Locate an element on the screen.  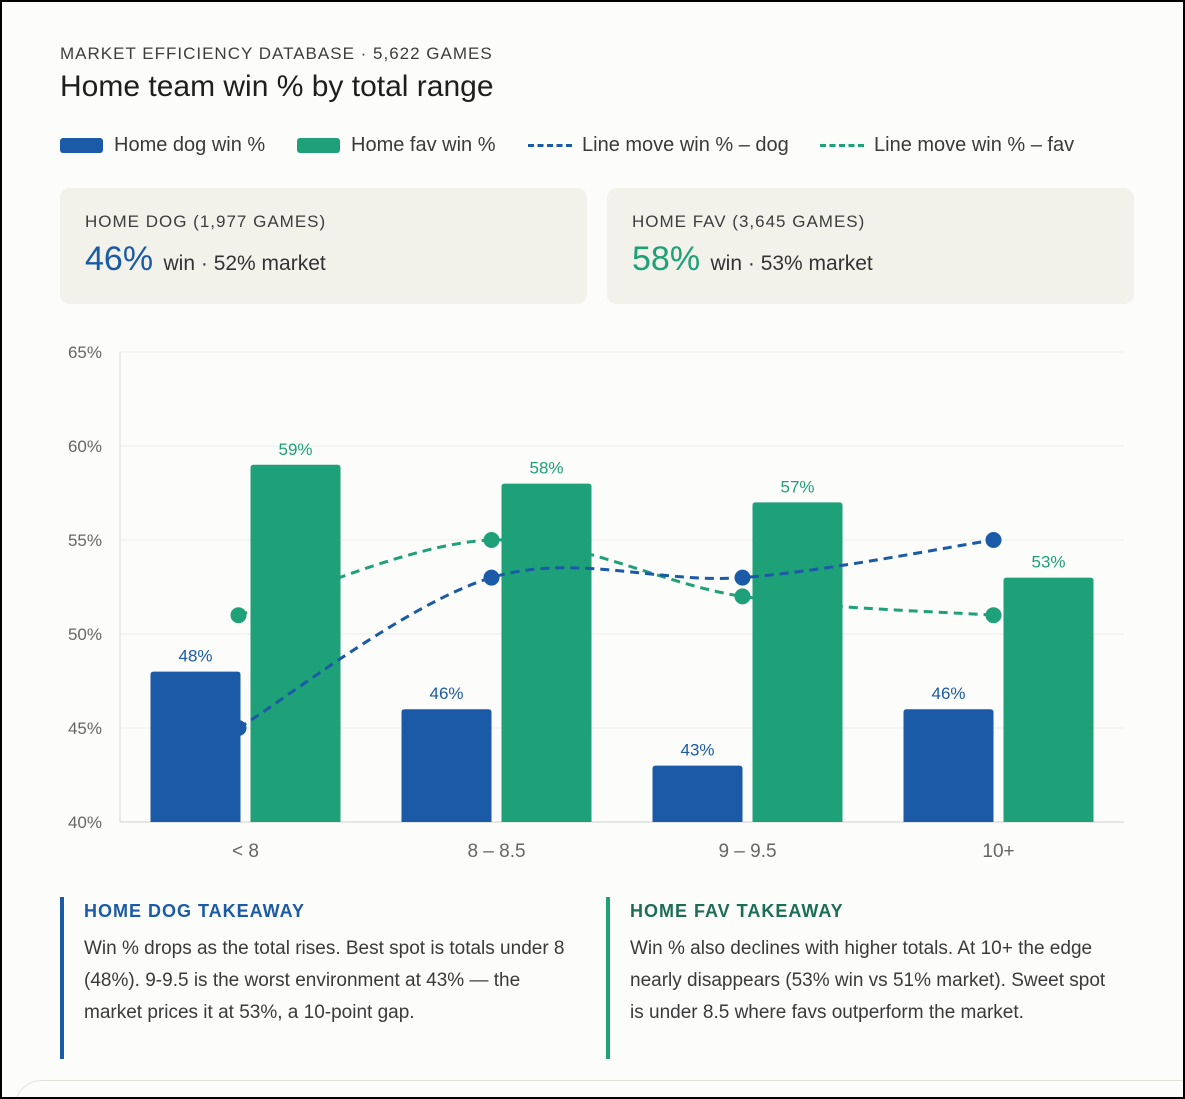
legend-dash-dog is located at coordinates (550, 145).